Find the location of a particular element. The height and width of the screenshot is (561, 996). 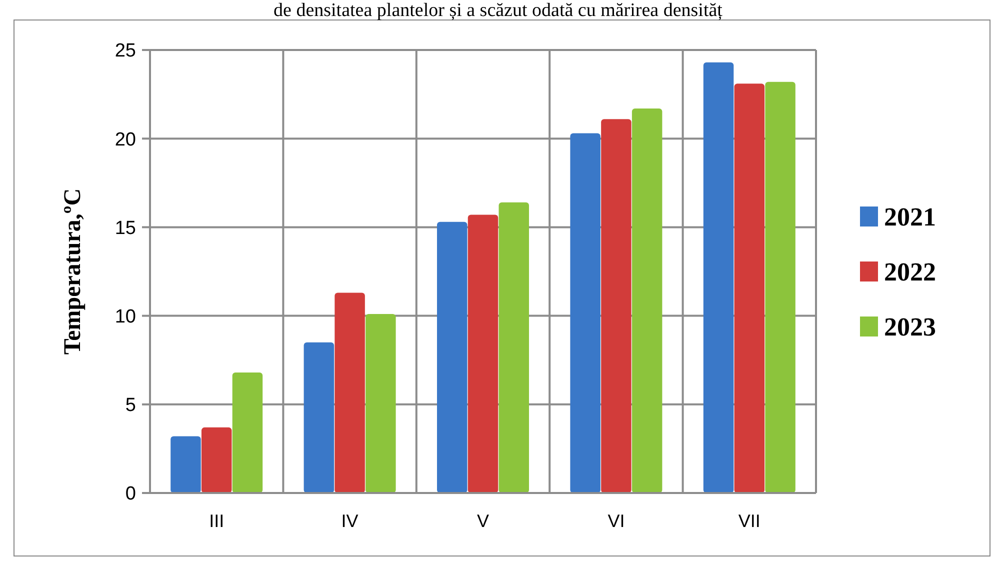

legend-label: 2022 is located at coordinates (910, 272).